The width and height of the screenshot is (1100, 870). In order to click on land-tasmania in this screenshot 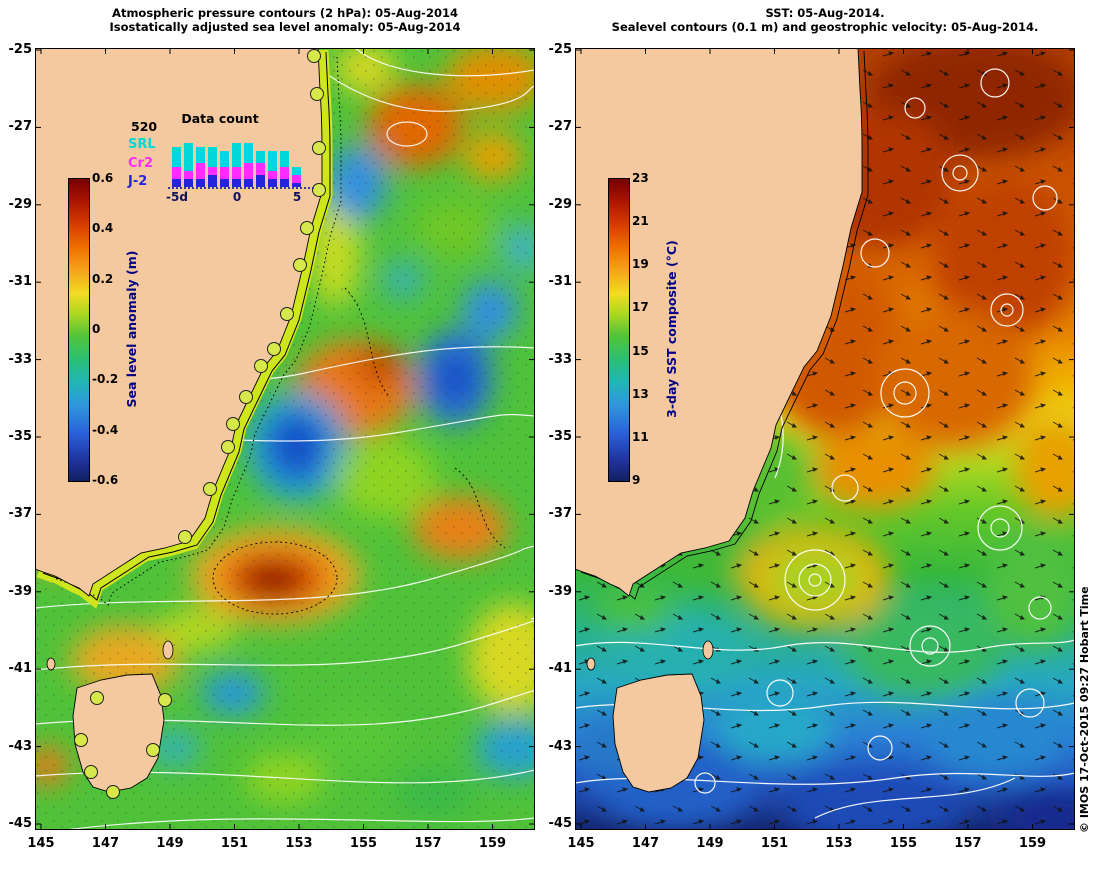, I will do `click(658, 733)`.